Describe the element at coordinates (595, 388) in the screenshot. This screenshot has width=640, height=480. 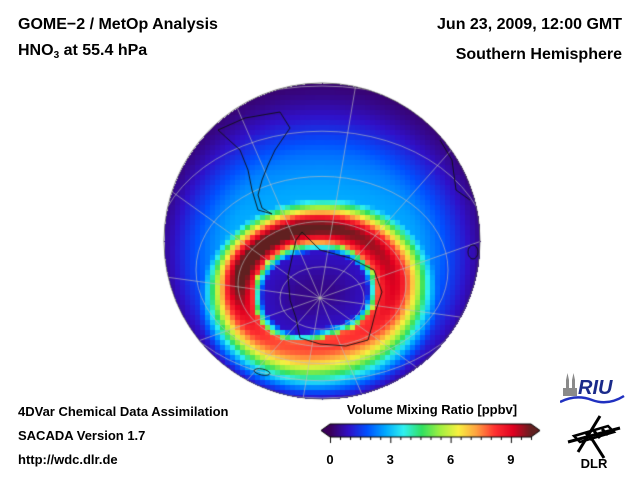
I see `riu-logo-text: RIU` at that location.